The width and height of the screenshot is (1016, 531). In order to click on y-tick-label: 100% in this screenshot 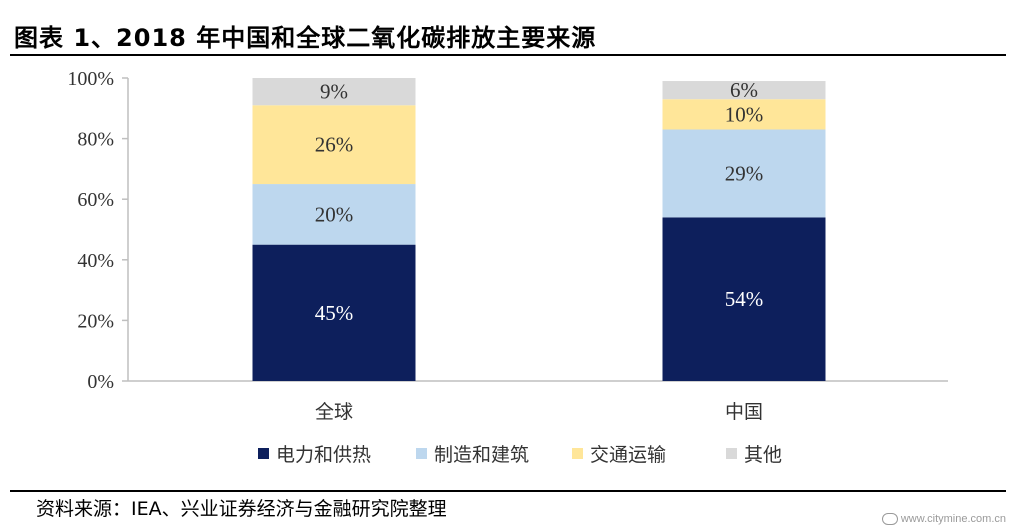, I will do `click(90, 79)`.